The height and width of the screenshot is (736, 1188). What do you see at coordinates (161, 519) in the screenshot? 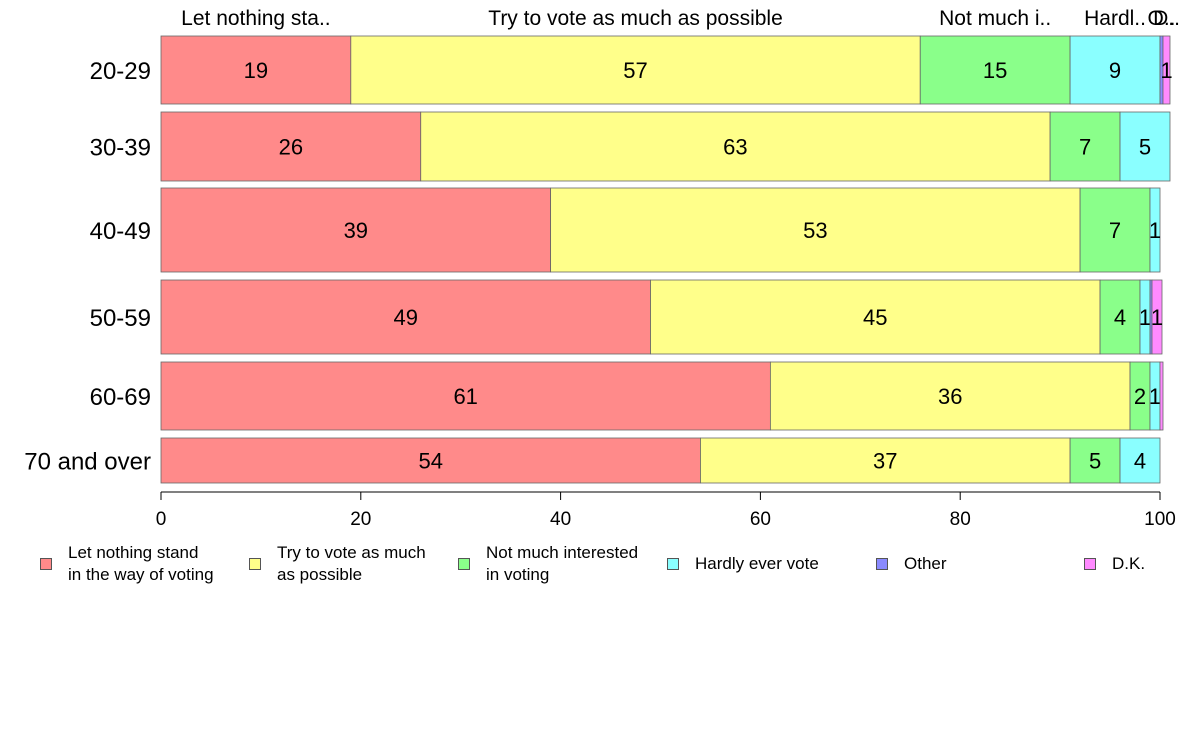
I see `x-tick-label: 0` at bounding box center [161, 519].